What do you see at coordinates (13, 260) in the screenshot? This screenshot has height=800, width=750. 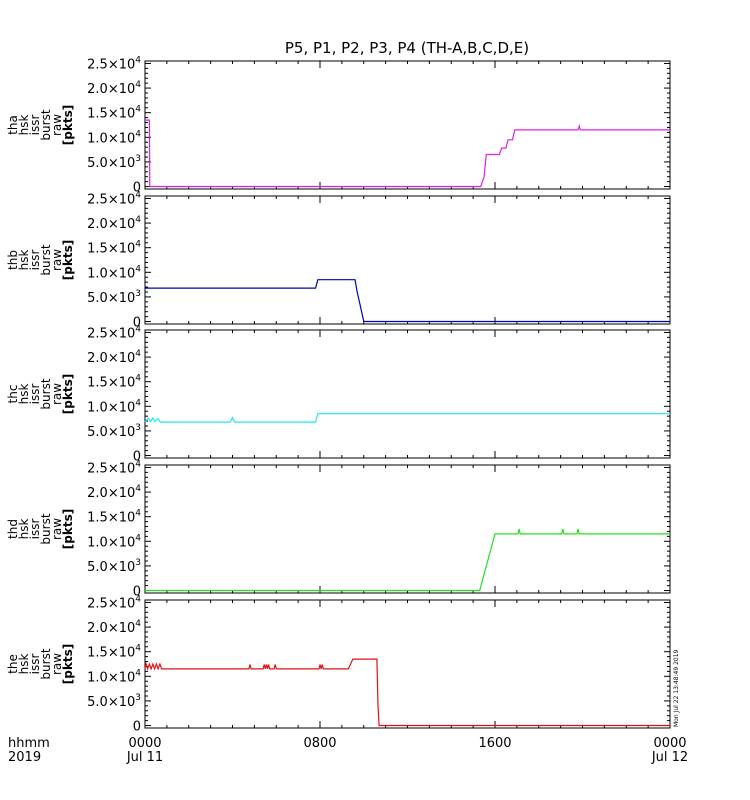 I see `y-axis-label-line: thb` at bounding box center [13, 260].